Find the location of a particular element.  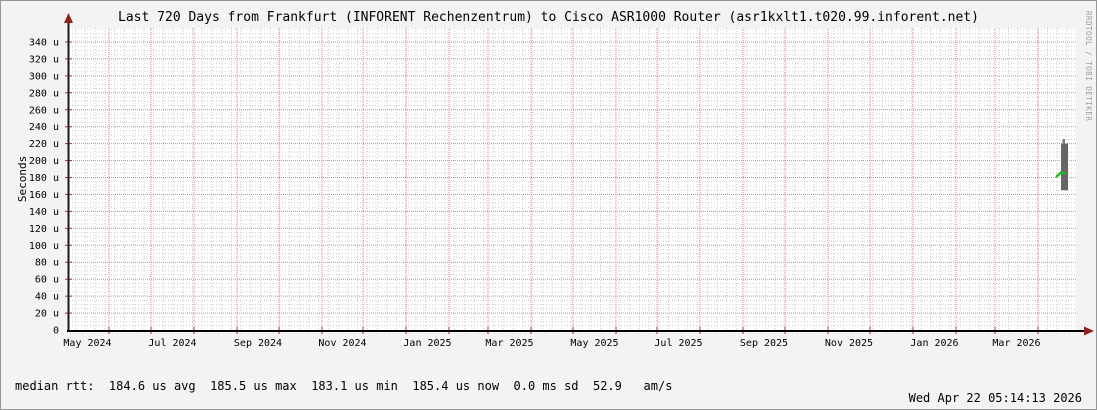

y-tick-label: 40 u is located at coordinates (47, 297).